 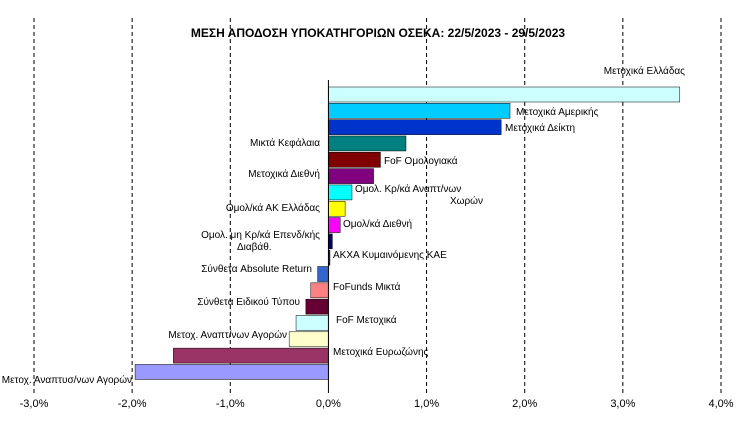 I want to click on x-tick-label: 0,0%, so click(x=328, y=404).